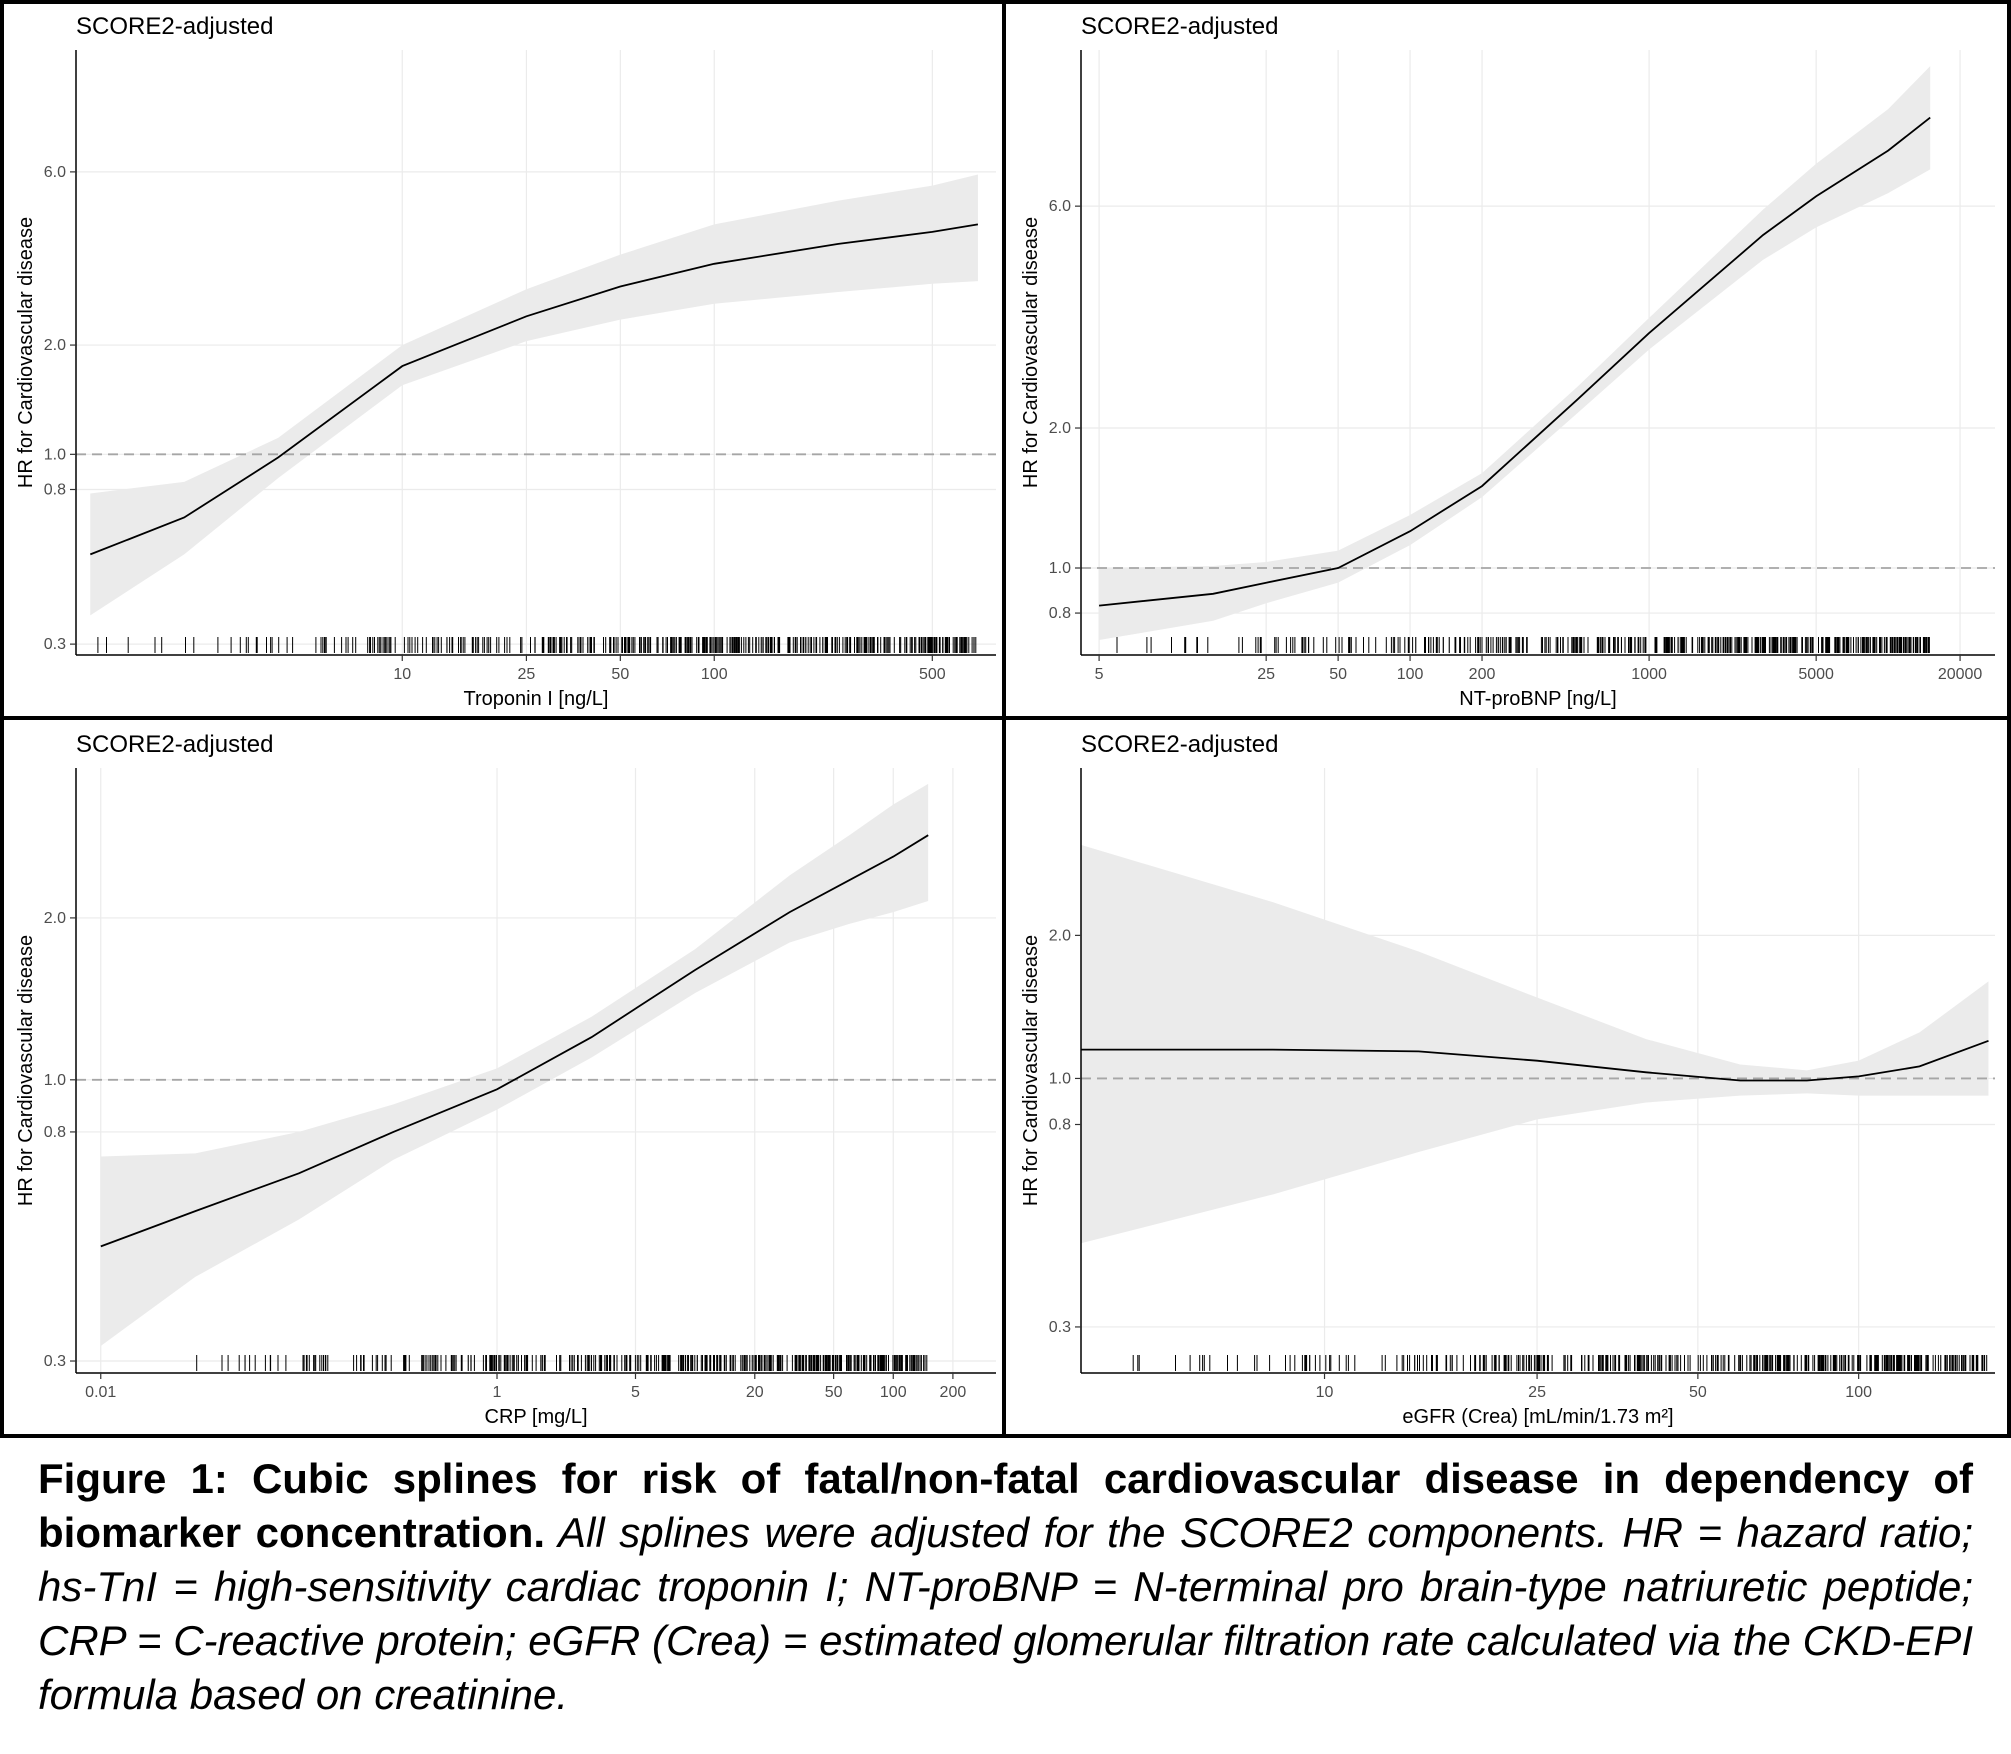 This screenshot has height=1754, width=2011. What do you see at coordinates (1960, 674) in the screenshot?
I see `x-tick-label: 20000` at bounding box center [1960, 674].